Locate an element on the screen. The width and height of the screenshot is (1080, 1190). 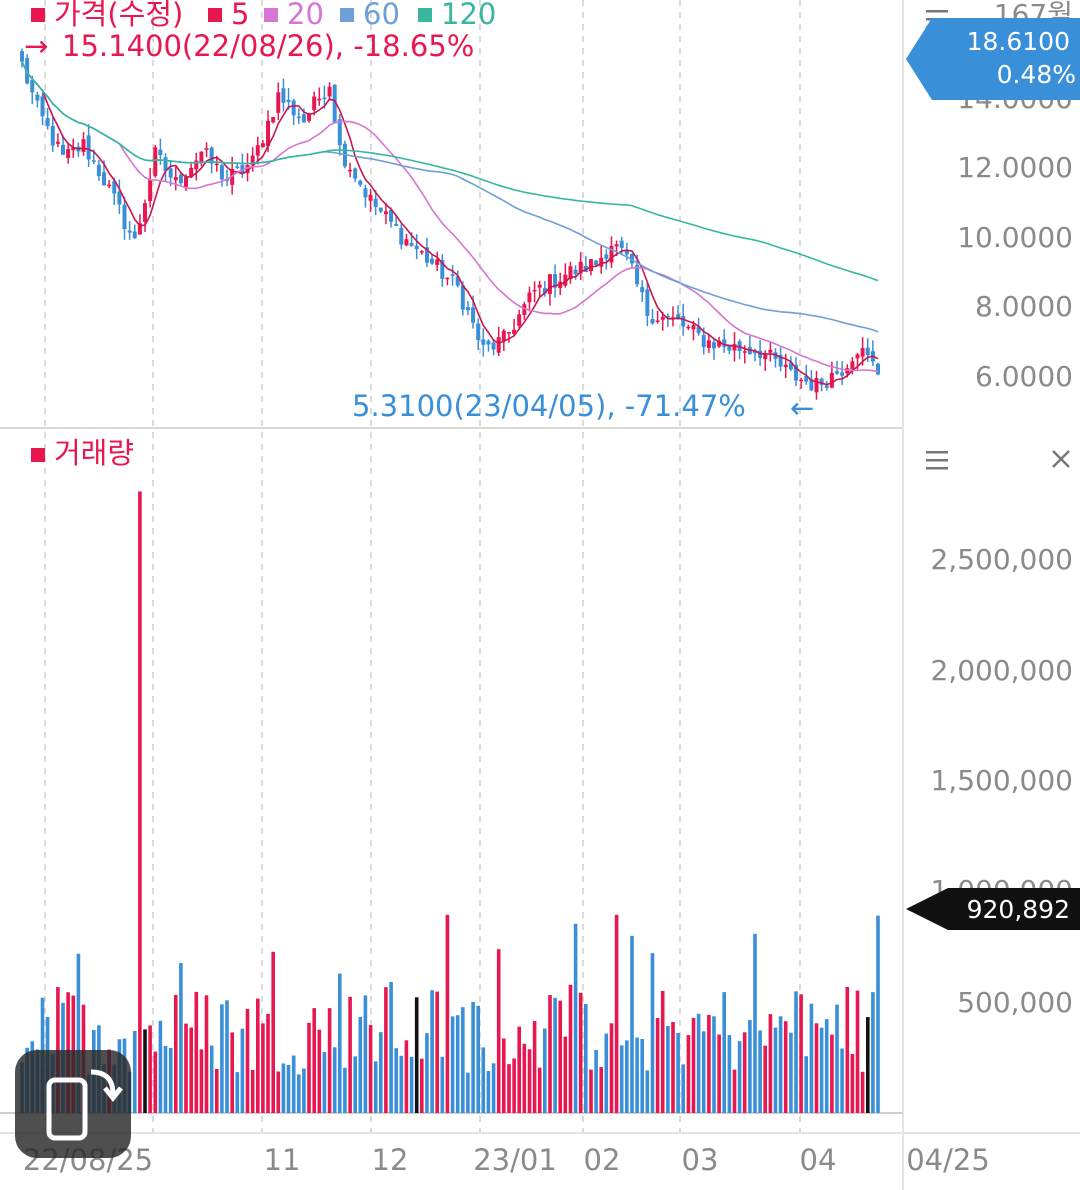
legend-label-ma120: 120 is located at coordinates (468, 15).